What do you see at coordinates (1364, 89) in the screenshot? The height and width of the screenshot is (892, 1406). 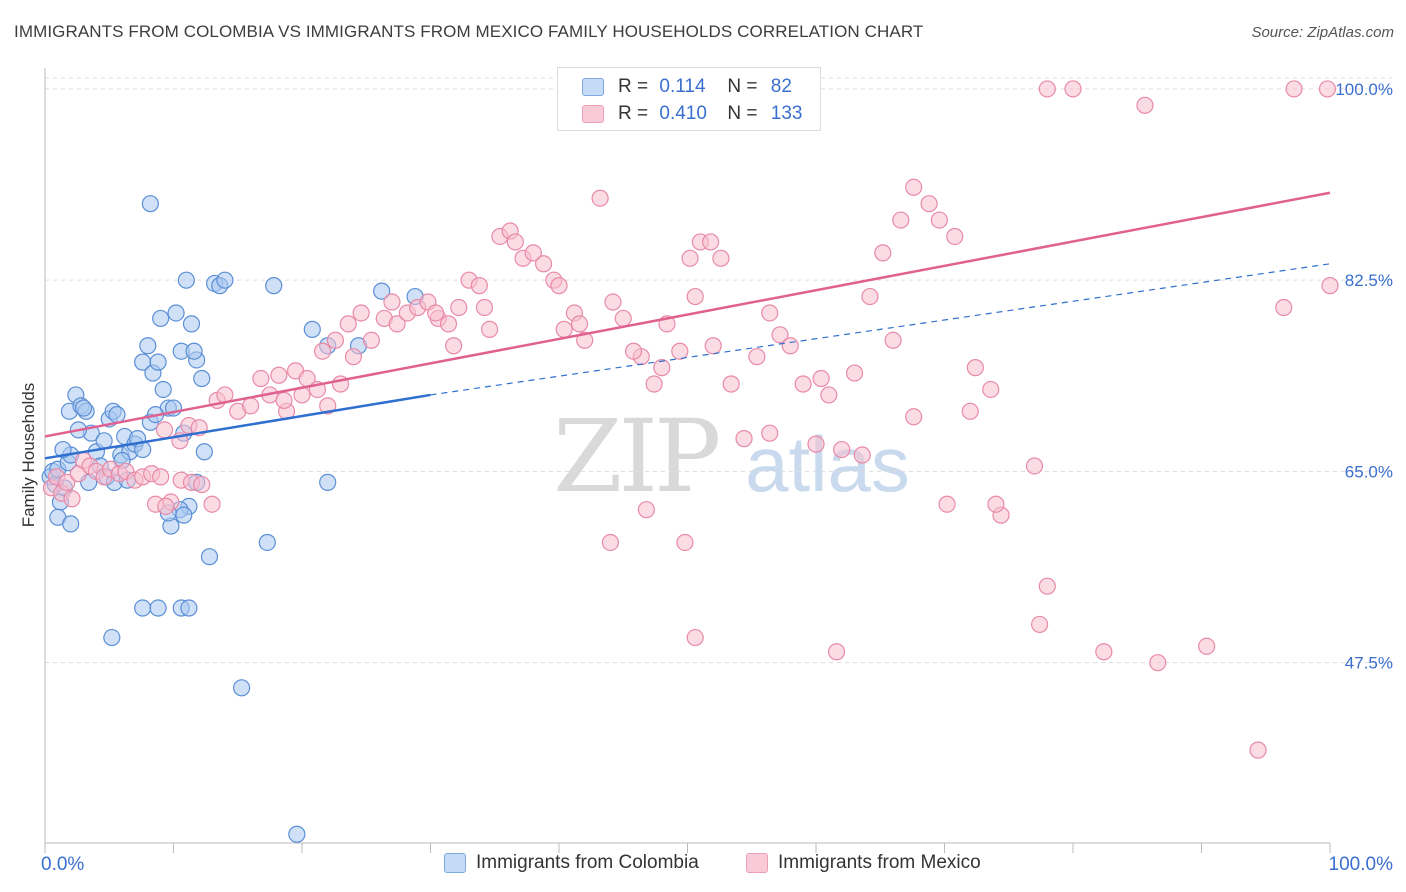 I see `y-tick-label: 100.0%` at bounding box center [1364, 89].